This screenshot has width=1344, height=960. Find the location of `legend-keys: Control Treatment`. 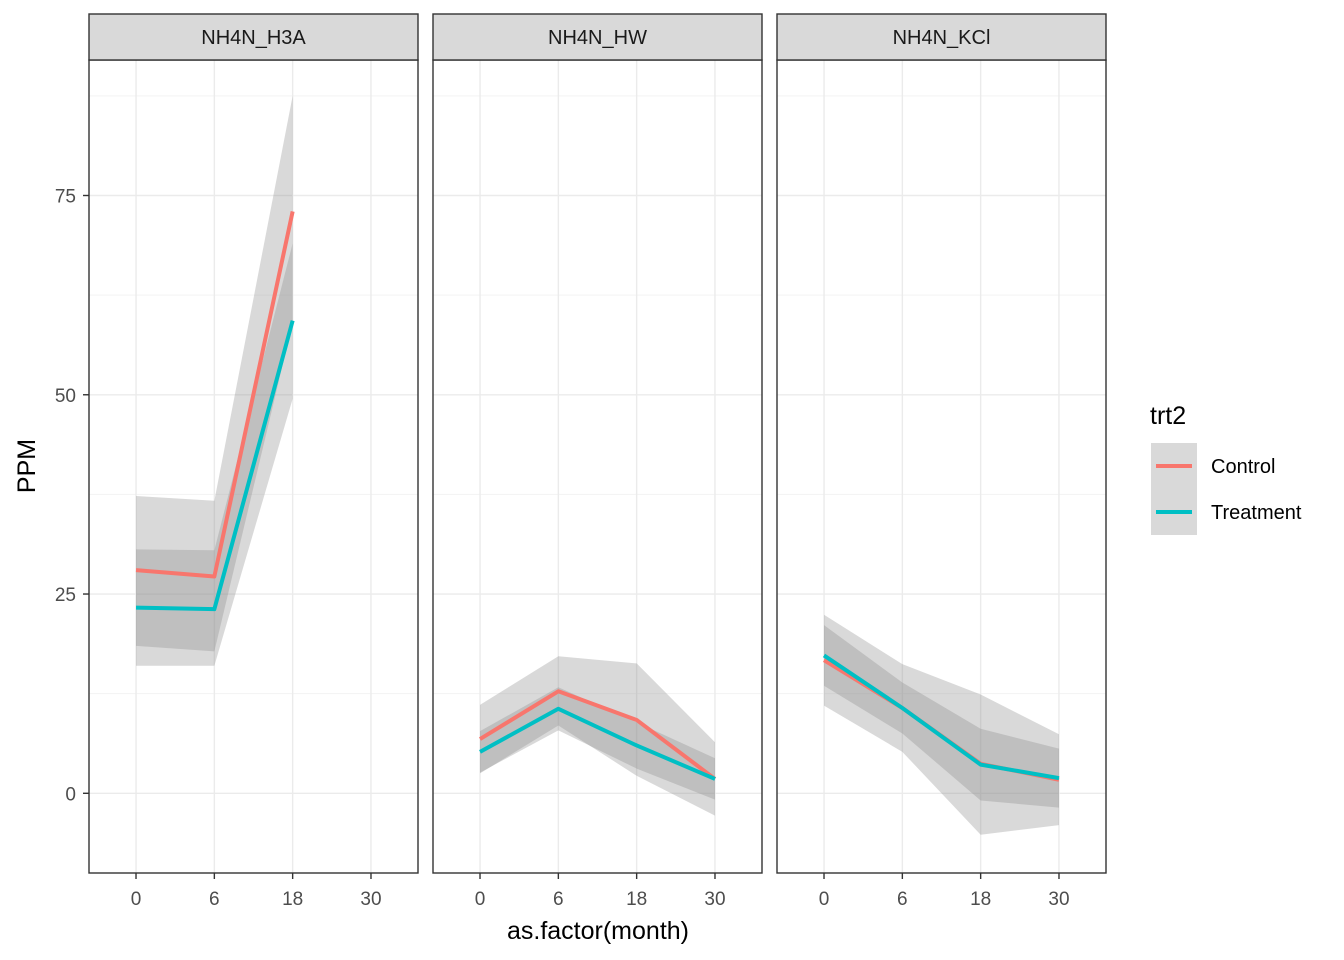

legend-keys: Control Treatment is located at coordinates (1226, 489).